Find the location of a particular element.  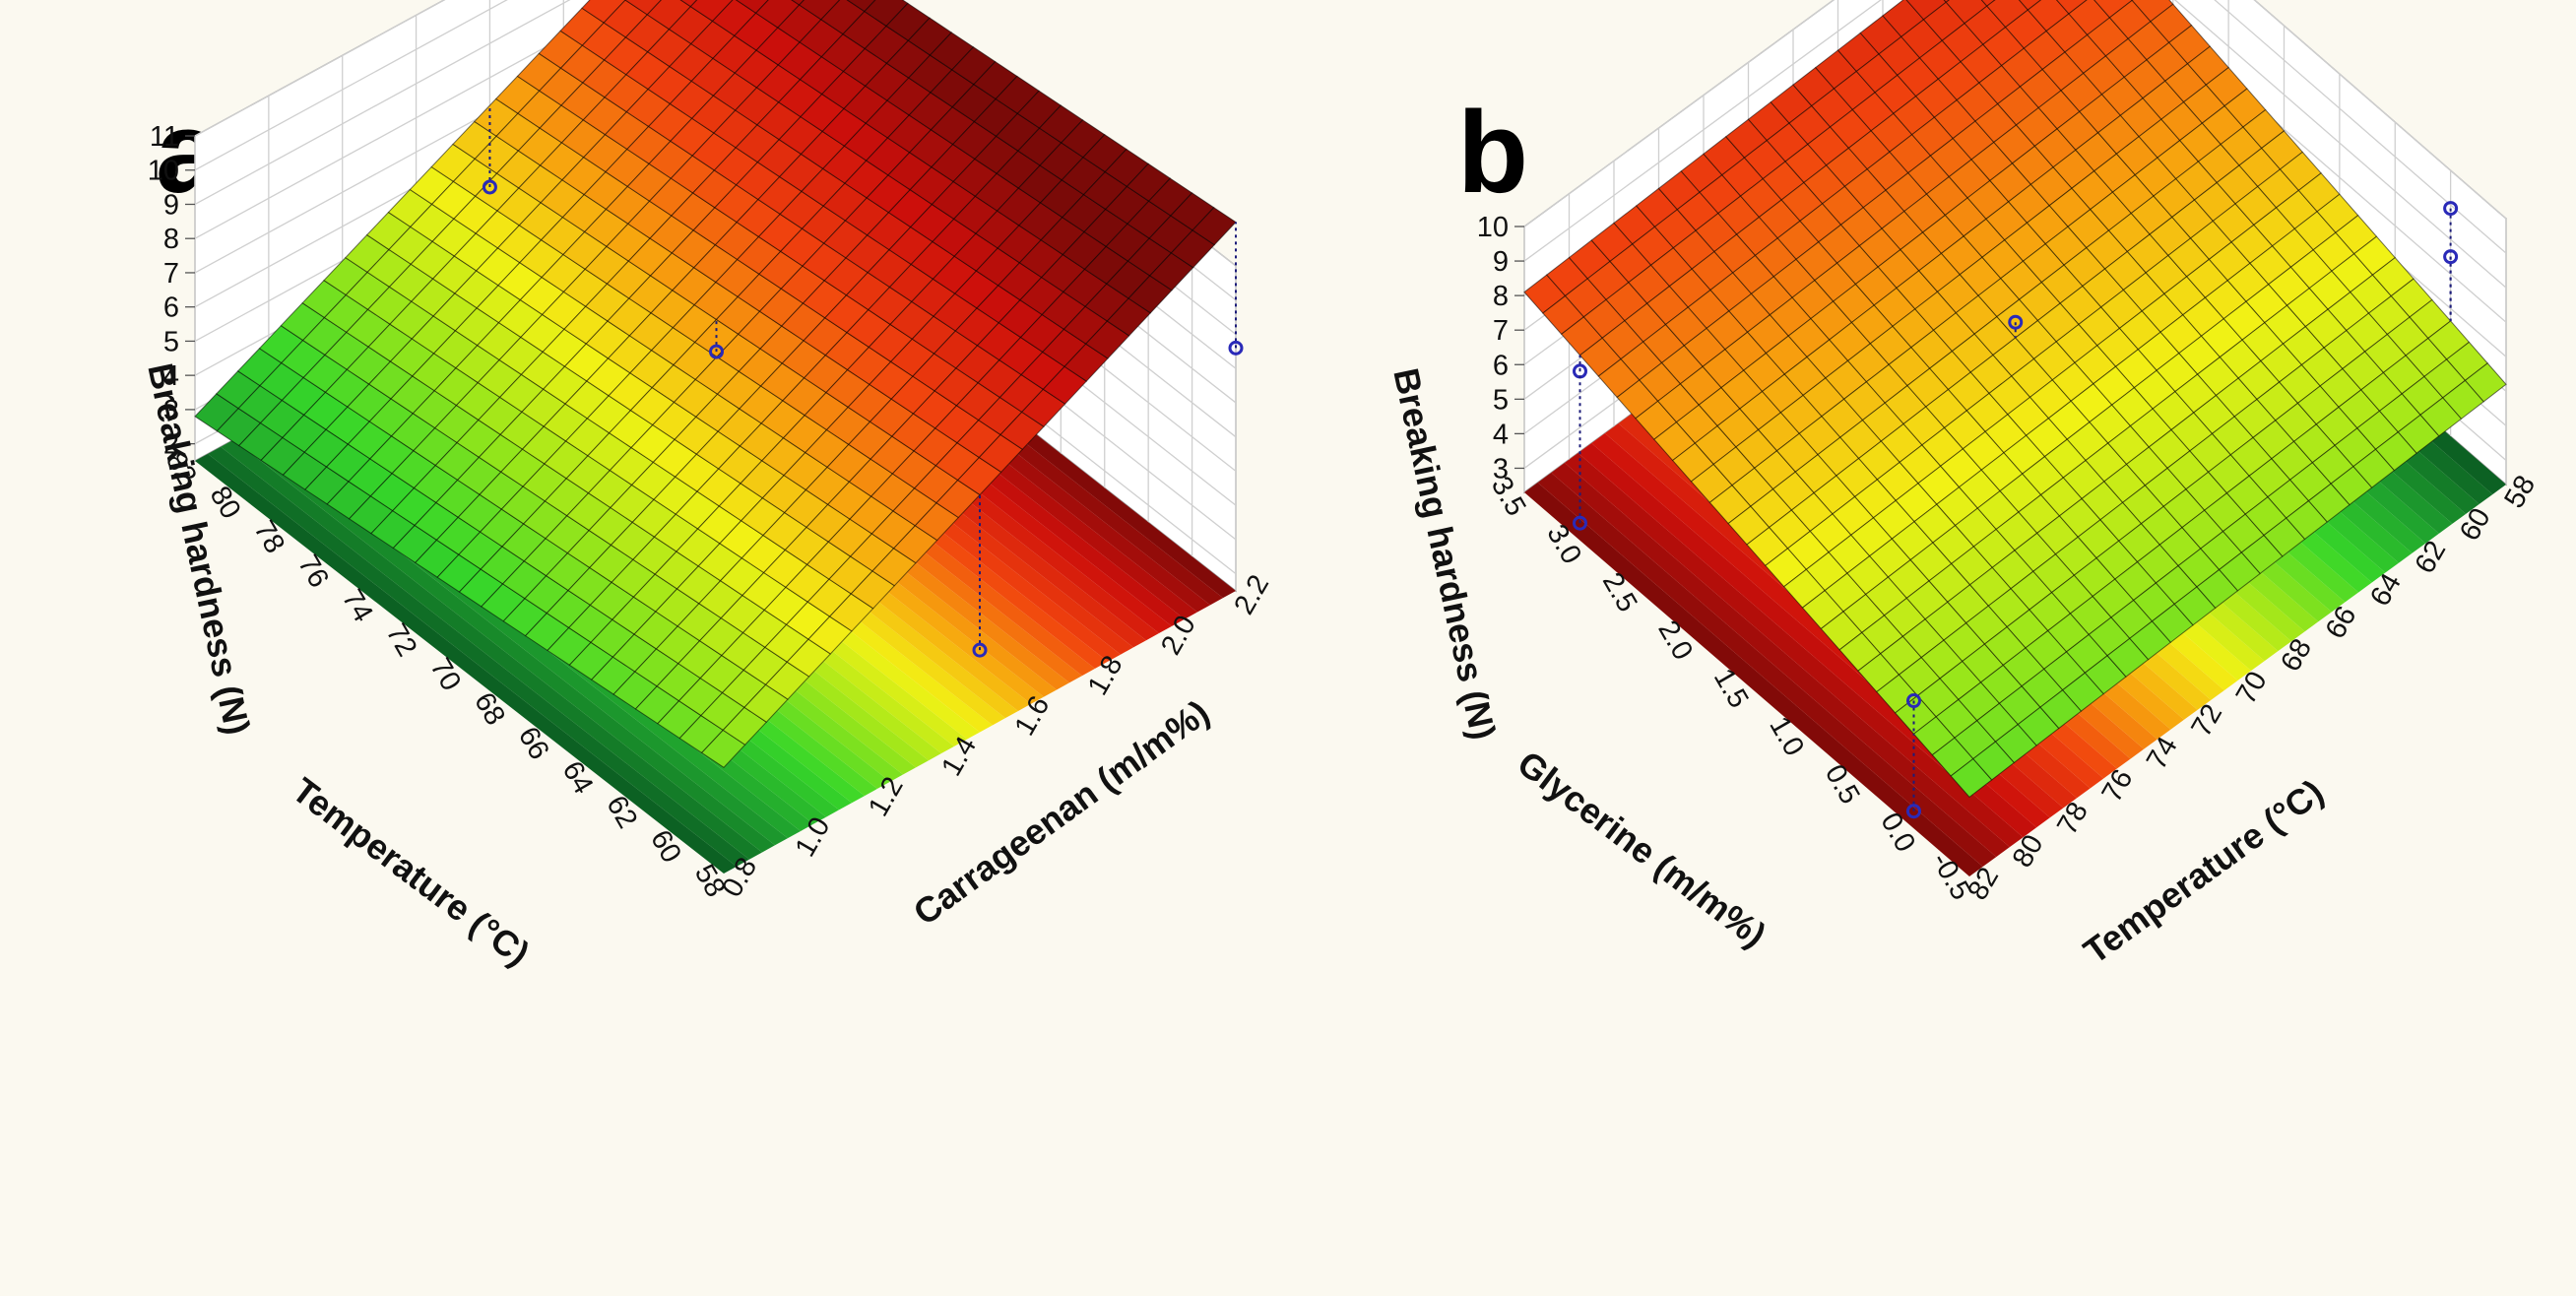

z-tick-label: 11 is located at coordinates (164, 137).